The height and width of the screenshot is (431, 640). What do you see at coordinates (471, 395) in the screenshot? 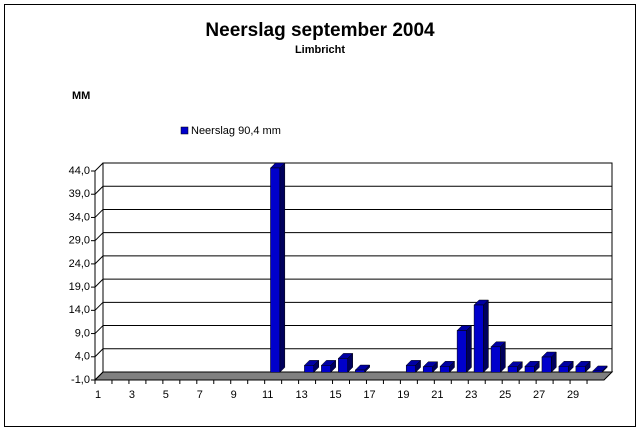
I see `x-tick-label: 23` at bounding box center [471, 395].